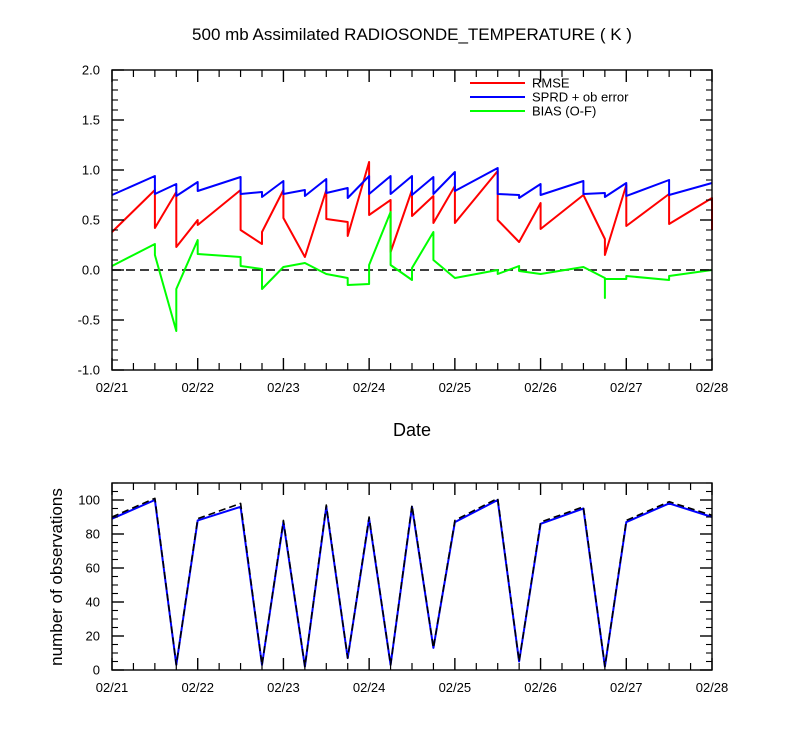  What do you see at coordinates (412, 183) in the screenshot?
I see `series-line-sprd-ob-error` at bounding box center [412, 183].